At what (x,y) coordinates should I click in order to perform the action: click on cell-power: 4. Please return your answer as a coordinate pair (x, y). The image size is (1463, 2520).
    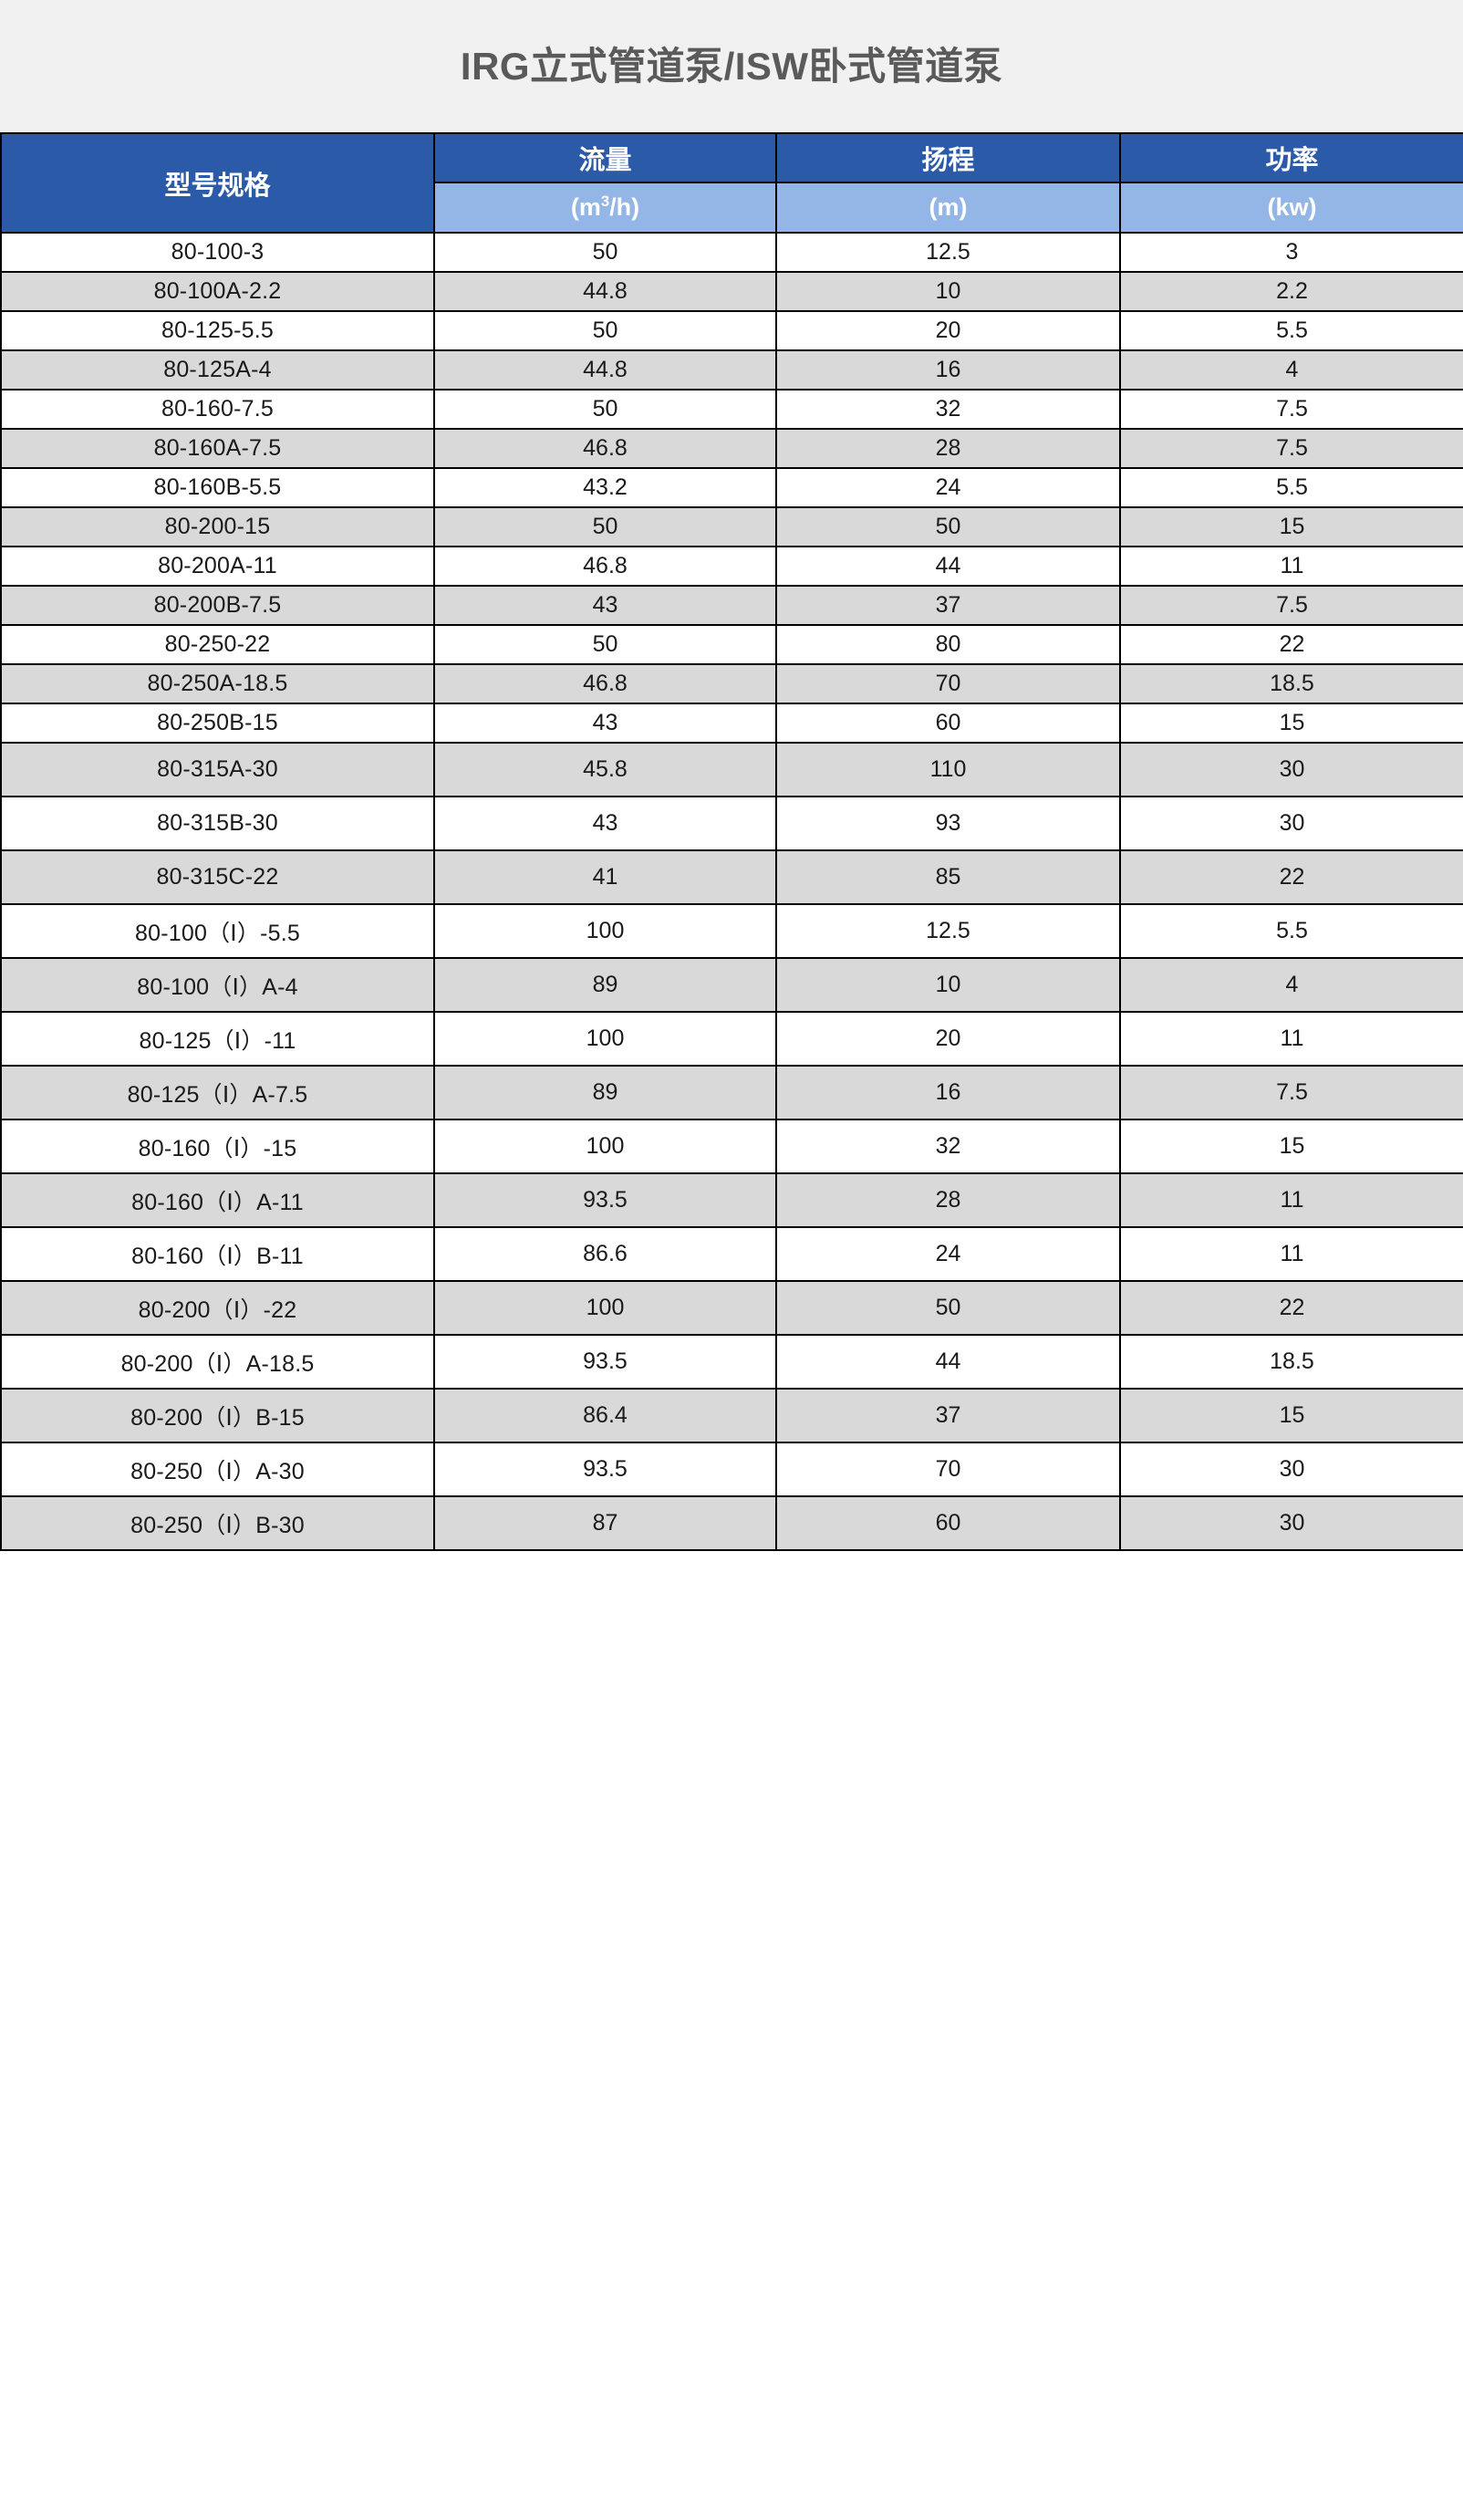
    Looking at the image, I should click on (1291, 370).